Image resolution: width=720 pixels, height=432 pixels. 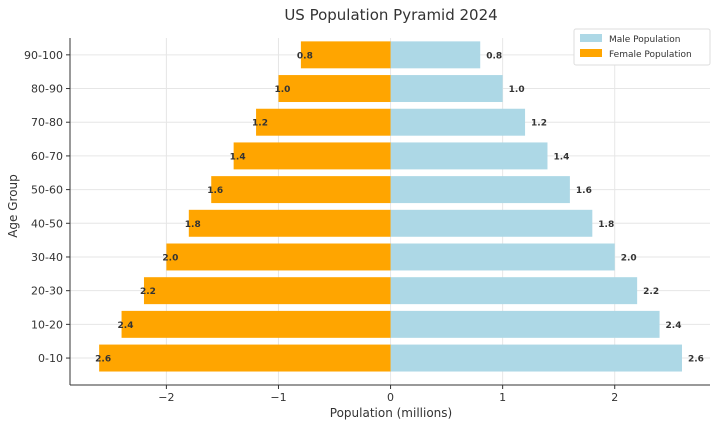 What do you see at coordinates (166, 397) in the screenshot?
I see `x-tick-label: −2` at bounding box center [166, 397].